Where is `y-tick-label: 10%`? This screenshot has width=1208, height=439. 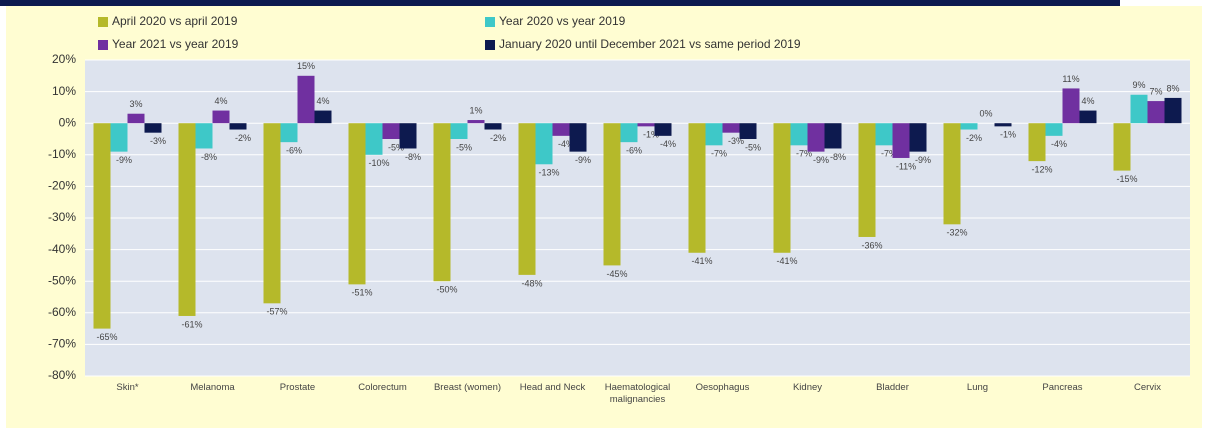
y-tick-label: 10% is located at coordinates (64, 91).